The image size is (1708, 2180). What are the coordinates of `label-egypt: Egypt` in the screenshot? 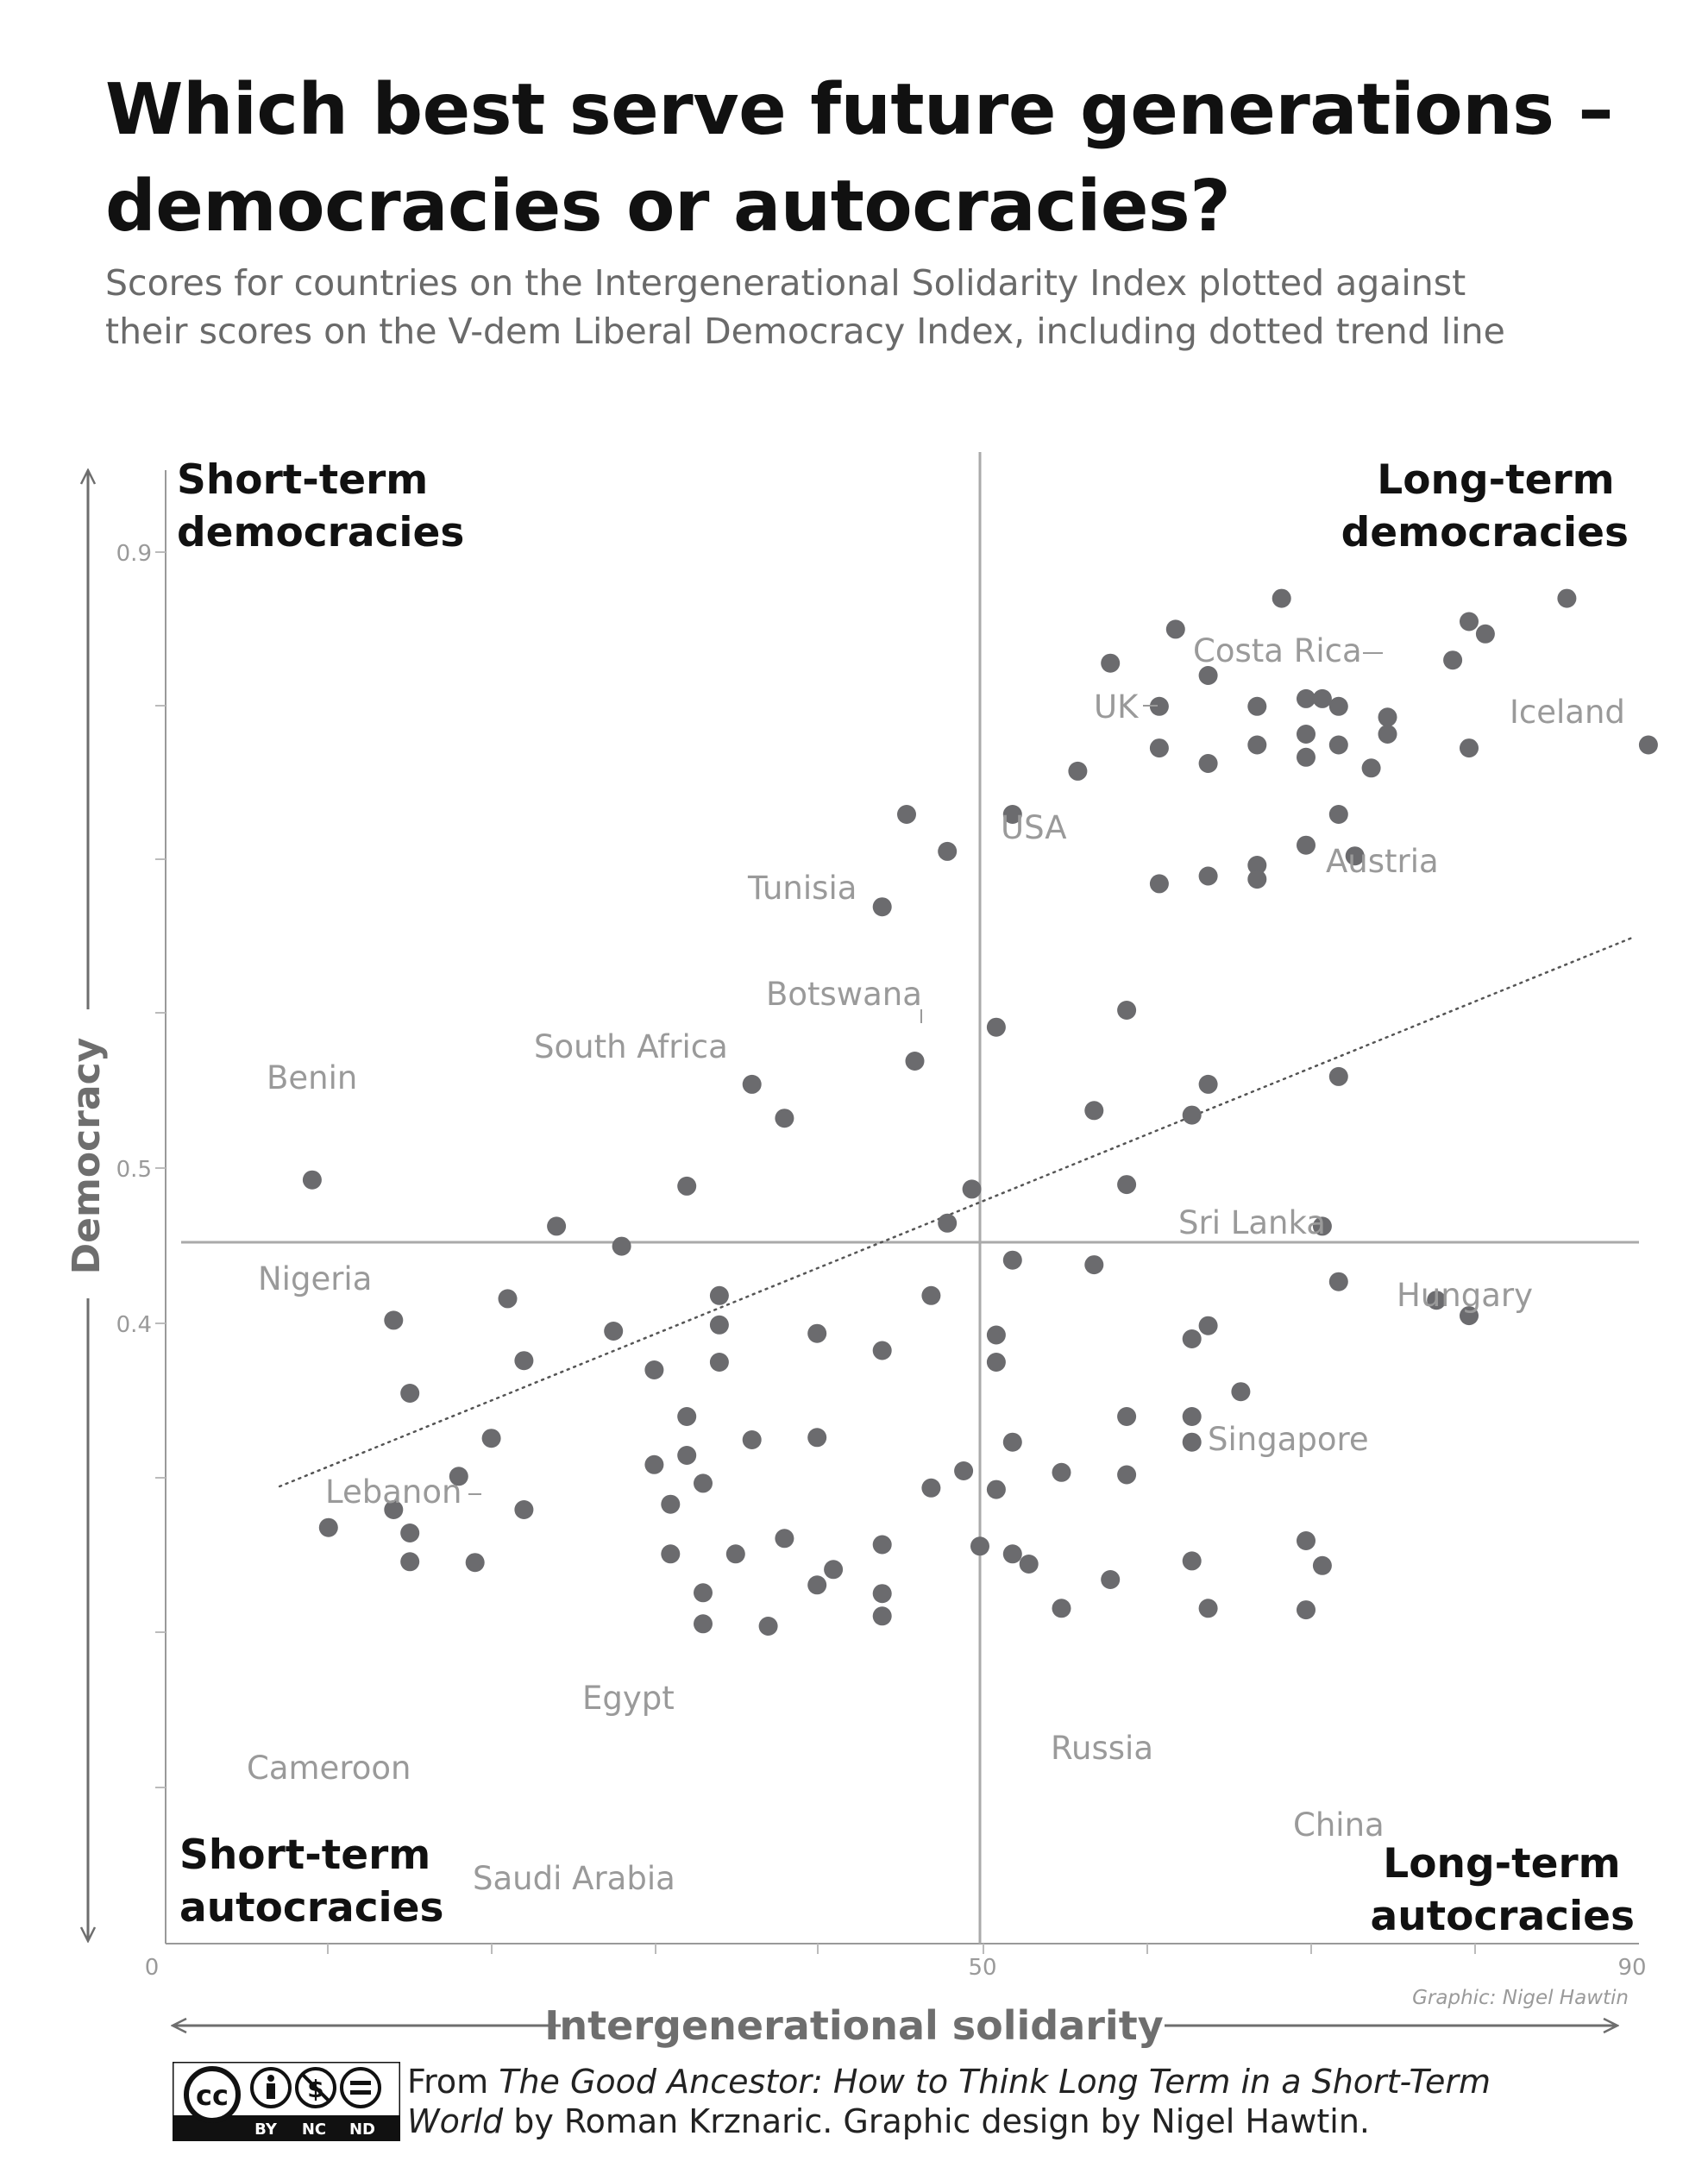 It's located at (628, 1698).